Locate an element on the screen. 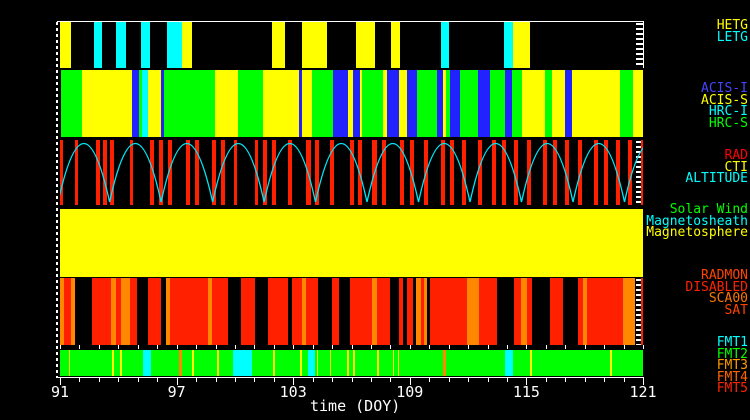  plot-top-border is located at coordinates (350, 21).